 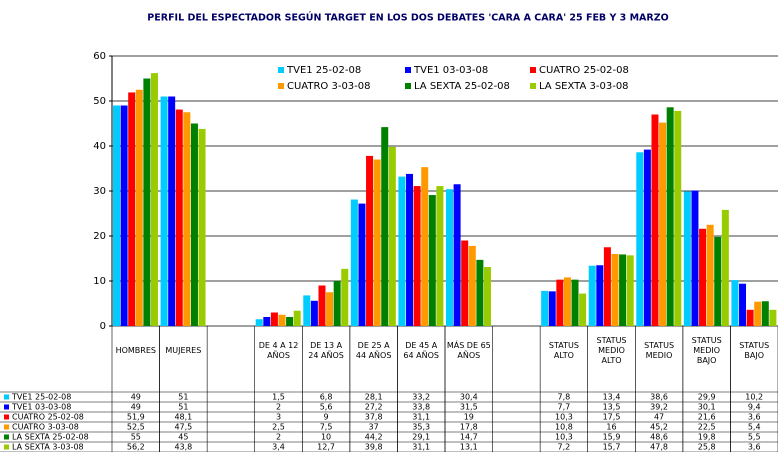 What do you see at coordinates (136, 417) in the screenshot?
I see `table-value: 51,9` at bounding box center [136, 417].